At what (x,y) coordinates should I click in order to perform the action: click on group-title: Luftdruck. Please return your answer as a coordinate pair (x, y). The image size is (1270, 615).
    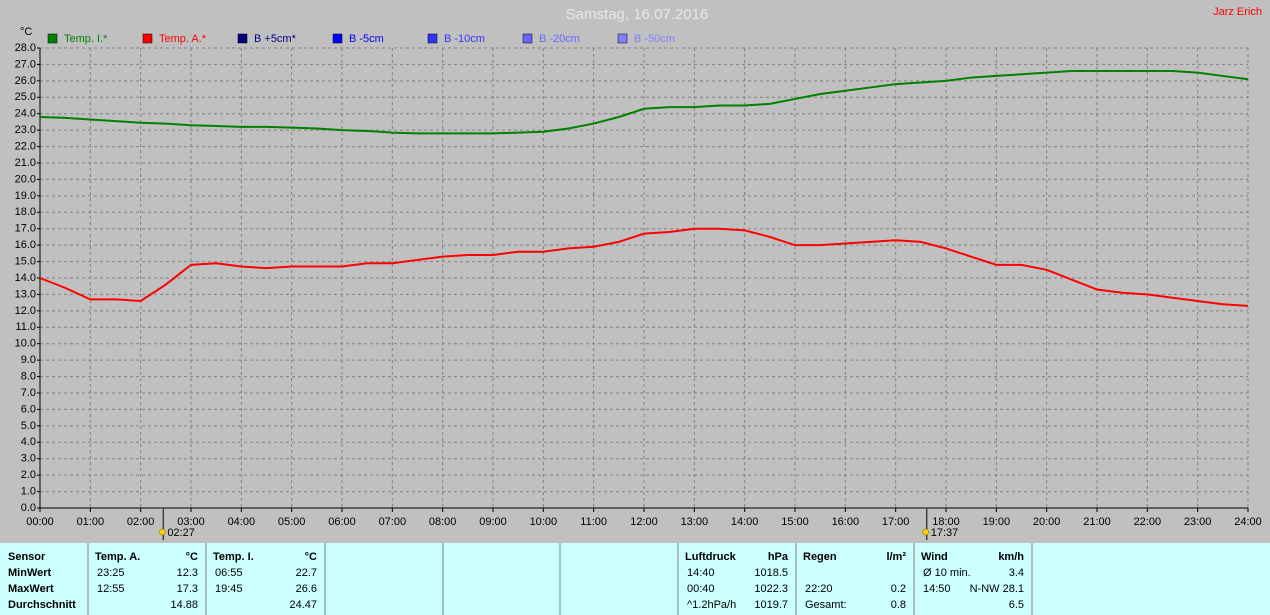
    Looking at the image, I should click on (711, 557).